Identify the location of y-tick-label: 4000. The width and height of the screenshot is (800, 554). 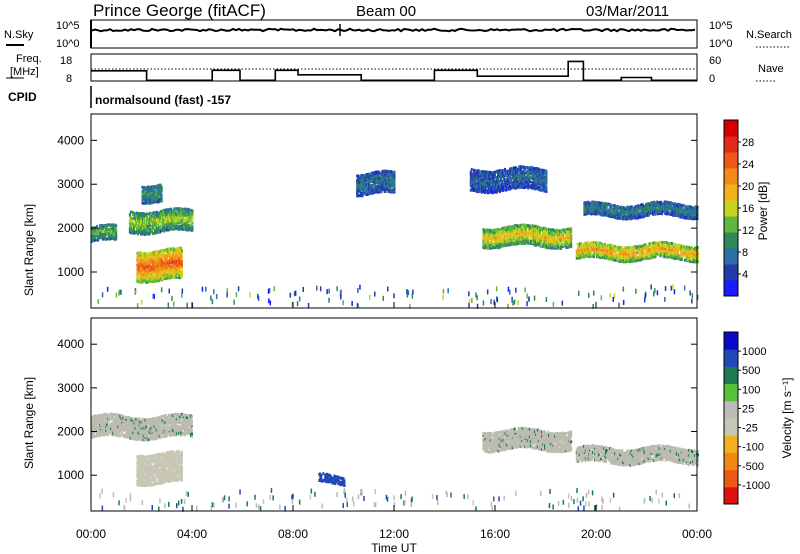
(70, 140).